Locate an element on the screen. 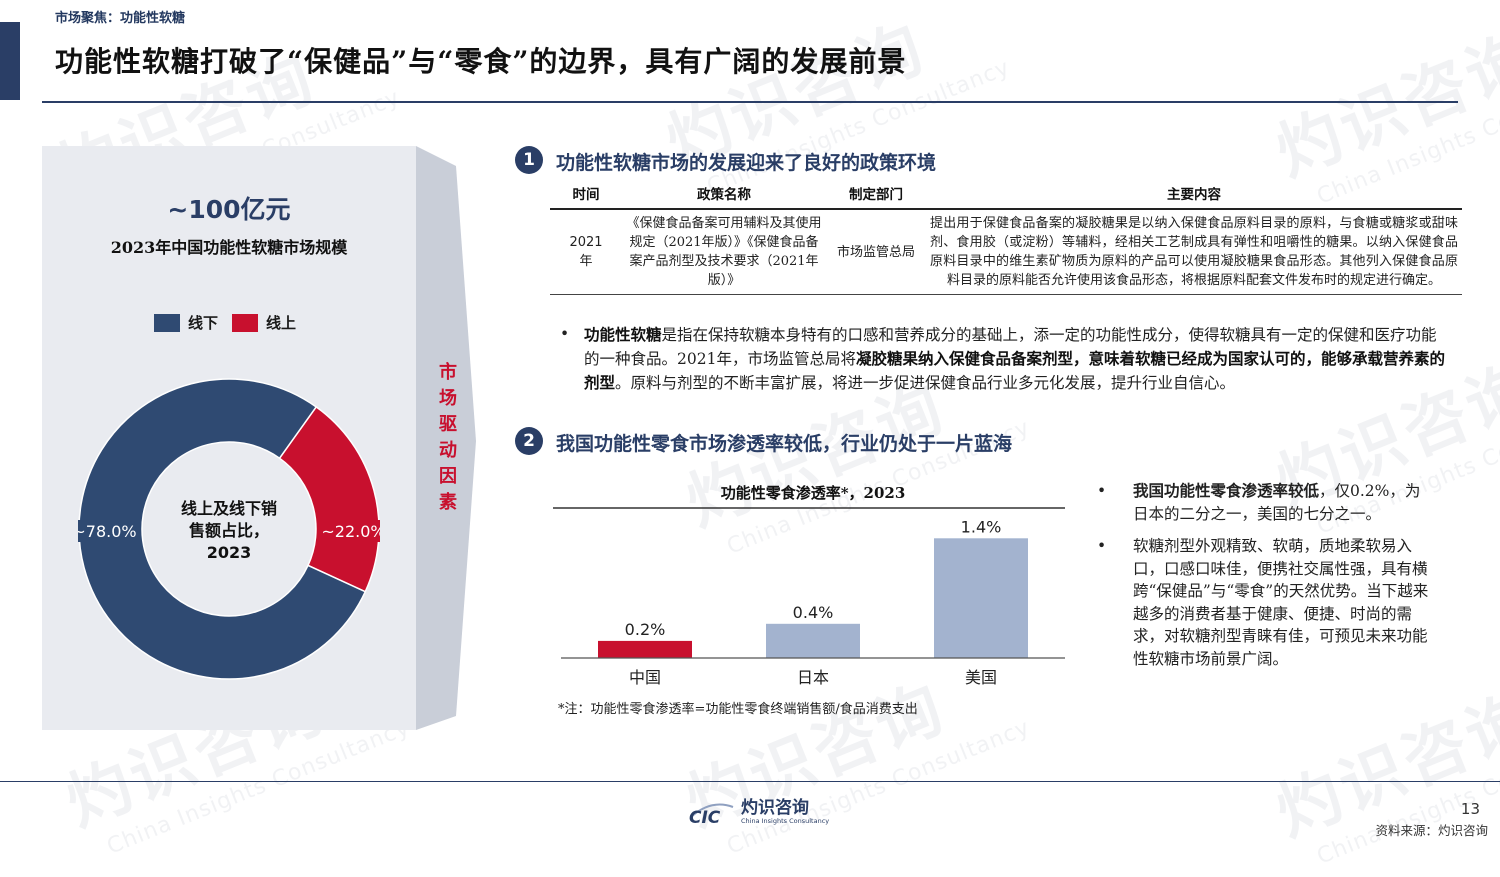 This screenshot has width=1500, height=877. legend-item-online: 线上 is located at coordinates (264, 322).